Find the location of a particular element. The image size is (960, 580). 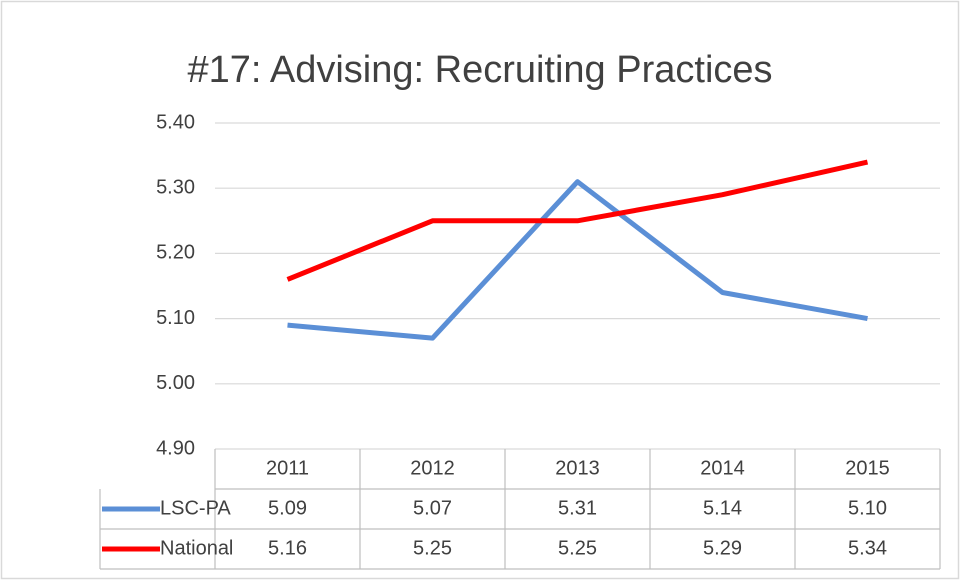

table-value: 5.07 is located at coordinates (432, 508).